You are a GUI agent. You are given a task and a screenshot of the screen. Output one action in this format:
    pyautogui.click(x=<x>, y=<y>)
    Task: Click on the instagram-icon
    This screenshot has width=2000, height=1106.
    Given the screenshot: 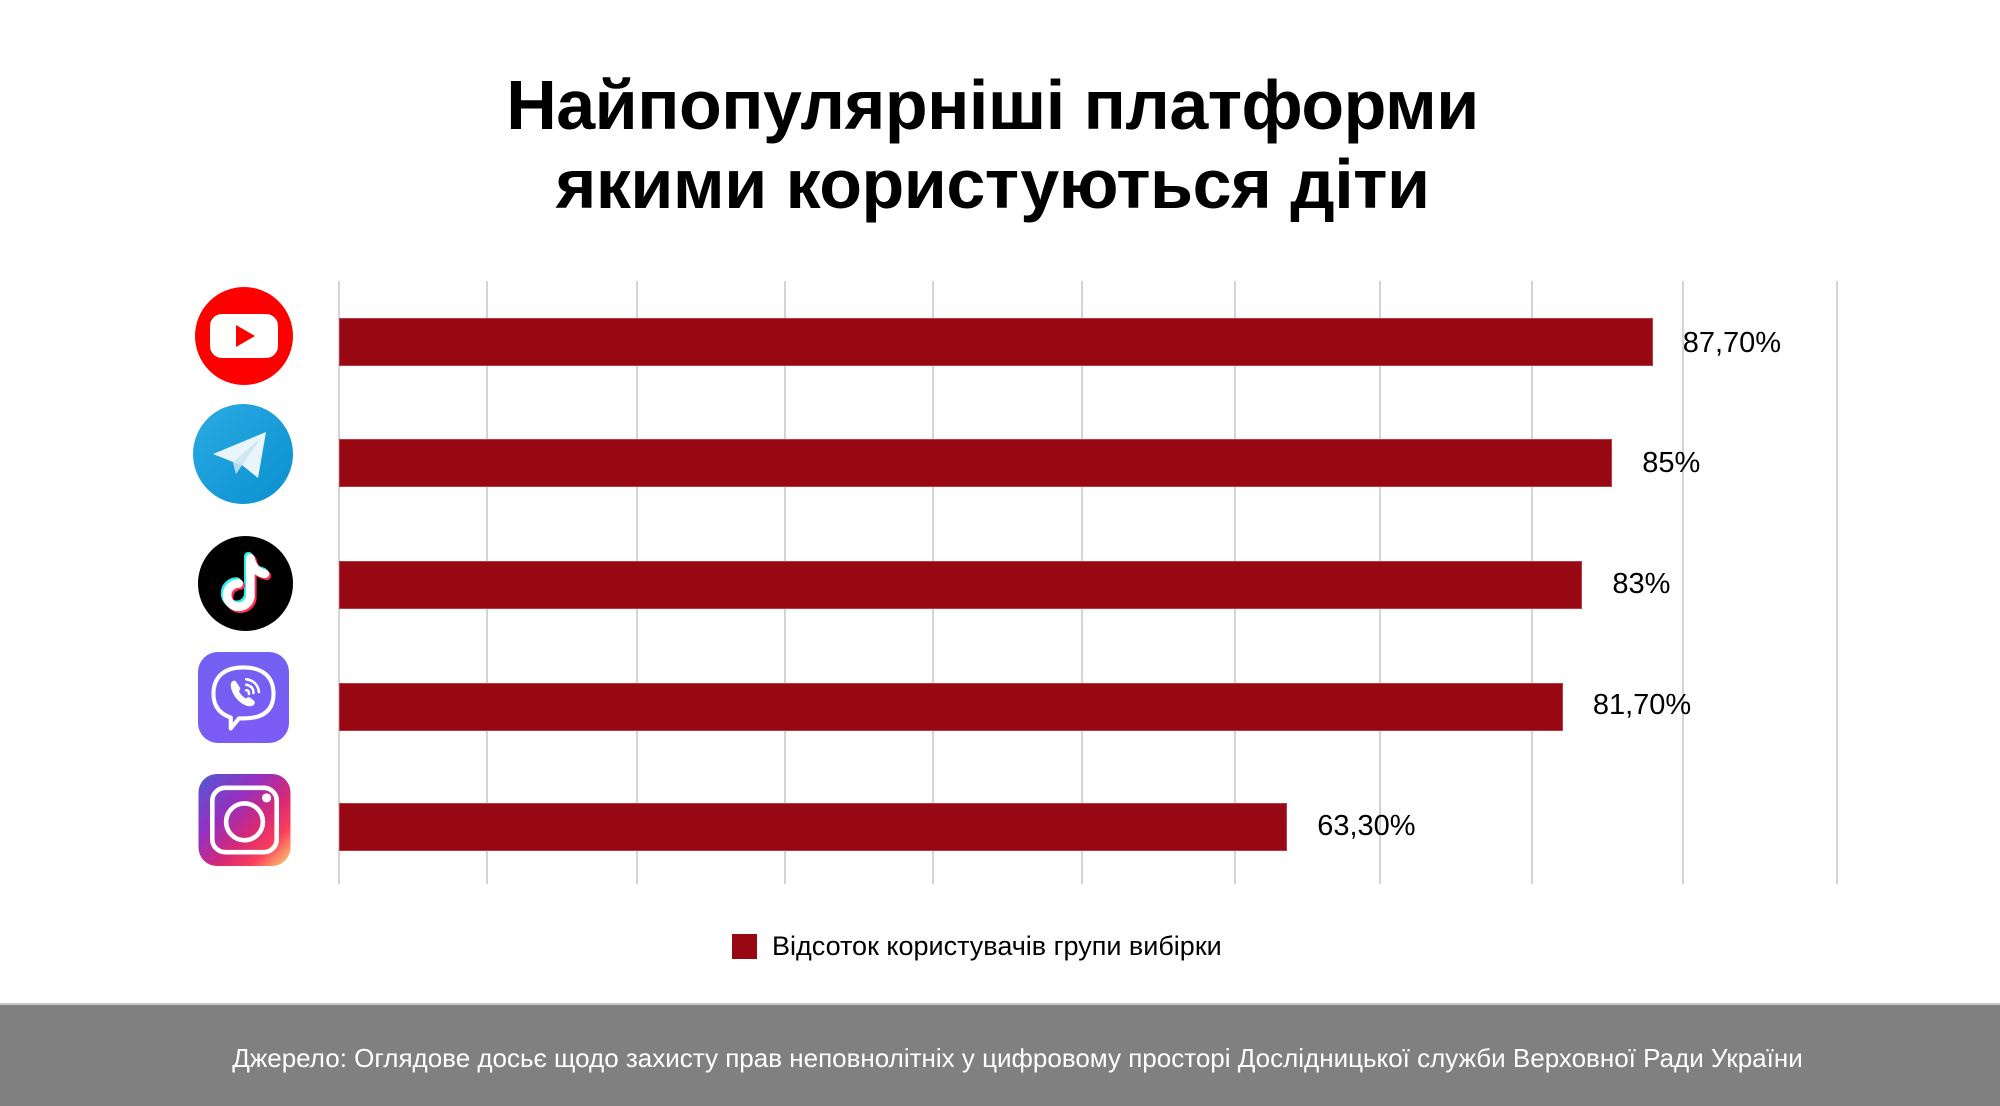 What is the action you would take?
    pyautogui.click(x=244, y=820)
    